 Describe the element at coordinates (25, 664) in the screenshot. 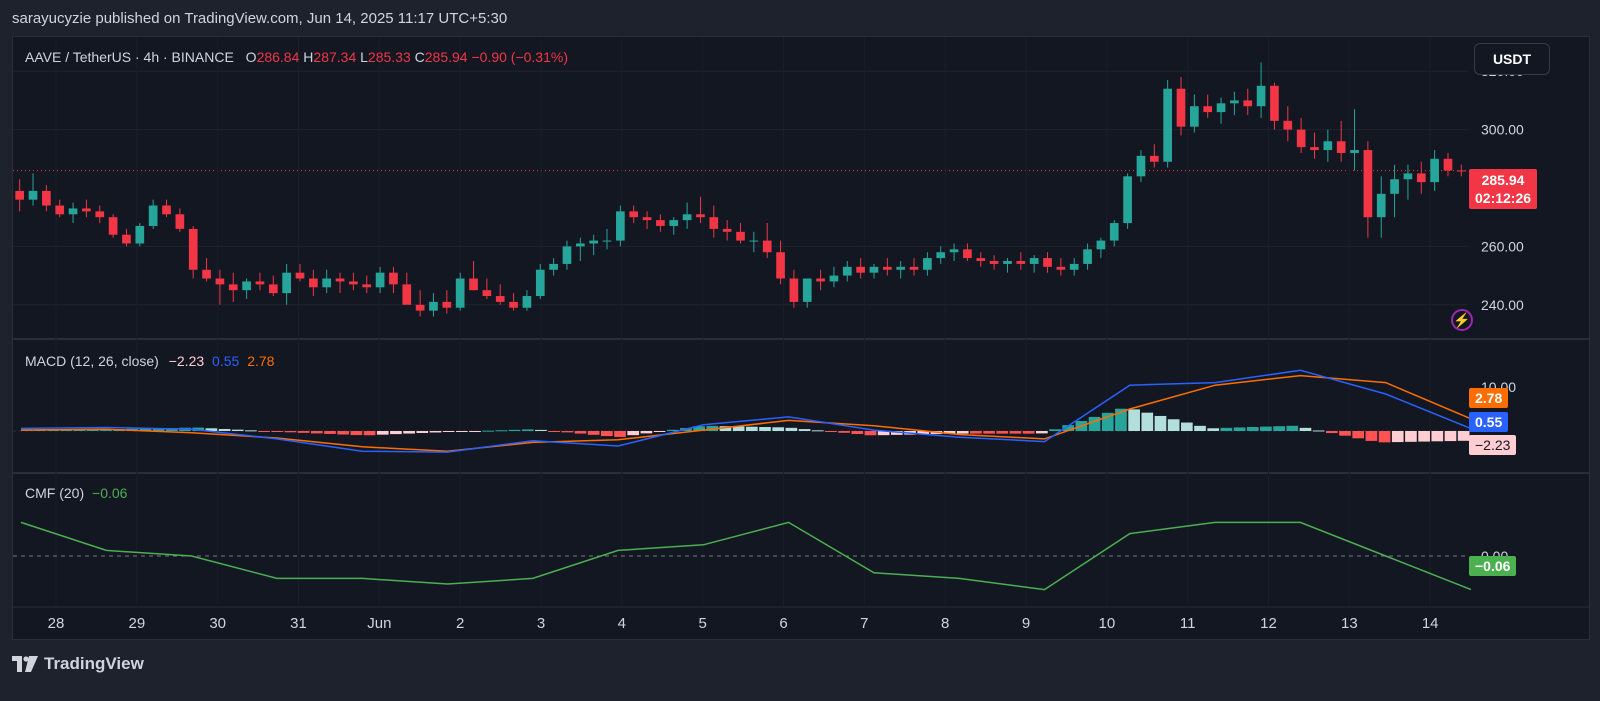

I see `tradingview-logo-icon` at that location.